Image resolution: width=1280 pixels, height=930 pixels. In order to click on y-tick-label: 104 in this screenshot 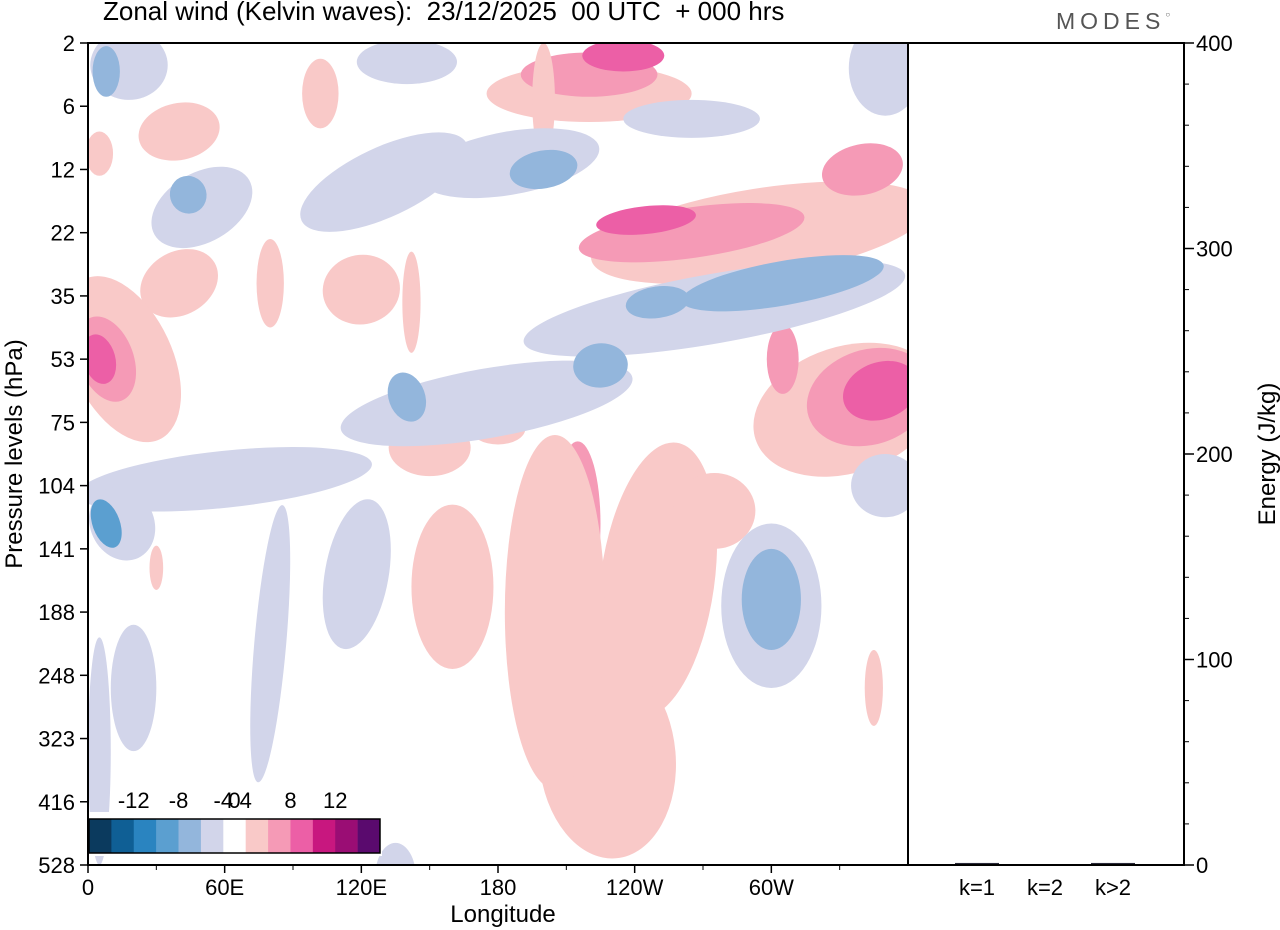, I will do `click(56, 486)`.